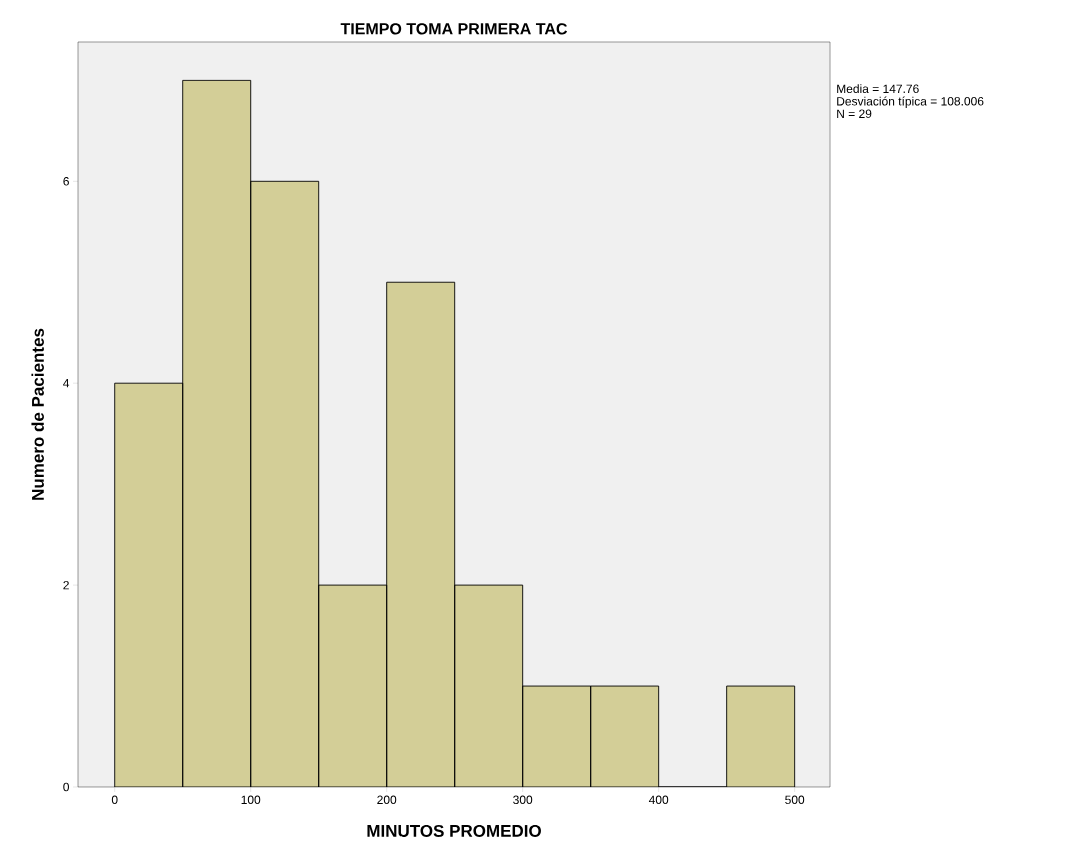  I want to click on y-tick-label: 6, so click(66, 181).